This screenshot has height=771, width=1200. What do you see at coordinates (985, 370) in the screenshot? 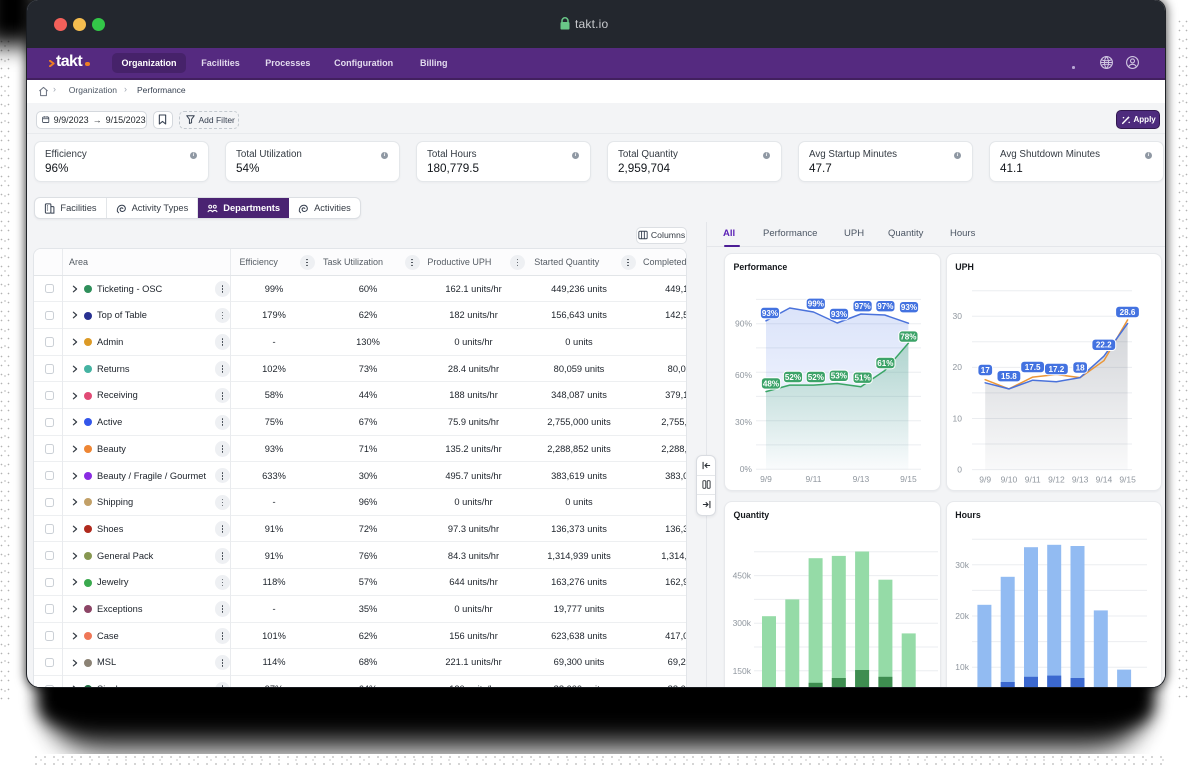
I see `svg-text: 17` at bounding box center [985, 370].